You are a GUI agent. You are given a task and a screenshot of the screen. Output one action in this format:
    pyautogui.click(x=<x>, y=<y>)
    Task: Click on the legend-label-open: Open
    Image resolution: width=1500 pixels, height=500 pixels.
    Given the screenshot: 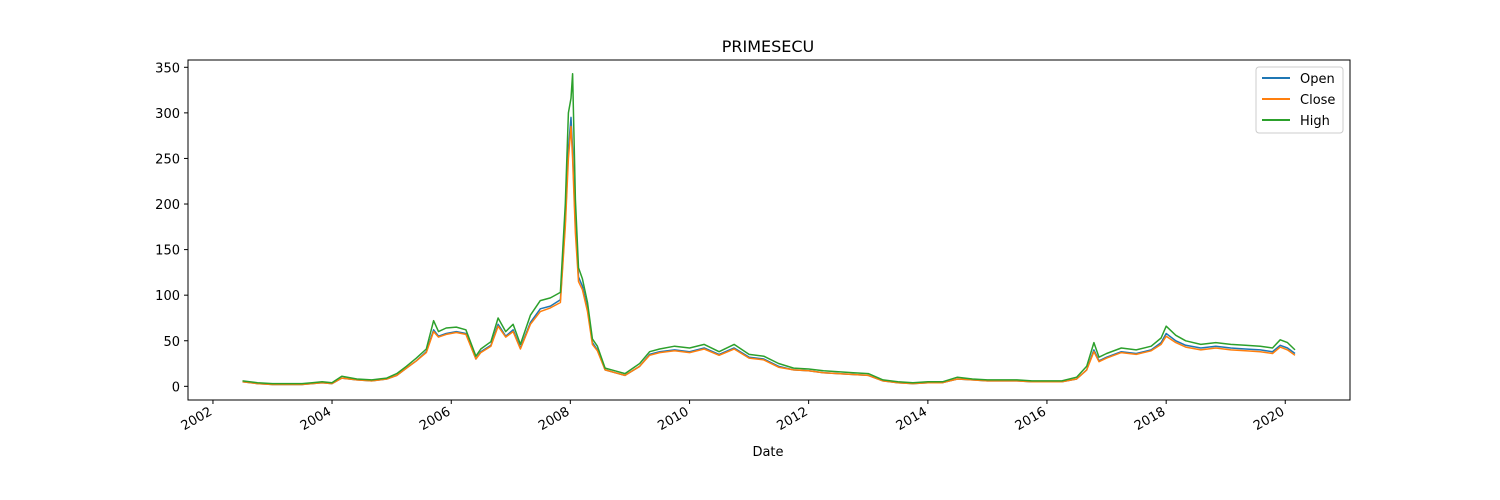 What is the action you would take?
    pyautogui.click(x=1317, y=79)
    